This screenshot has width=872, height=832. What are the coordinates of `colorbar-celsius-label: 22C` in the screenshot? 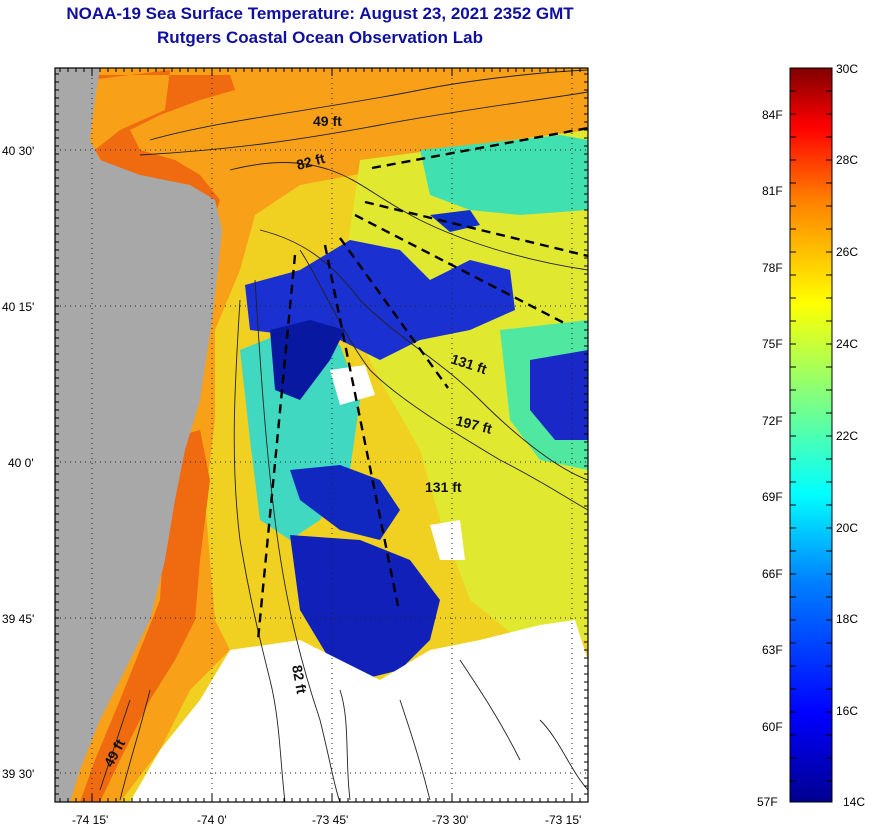 It's located at (847, 436).